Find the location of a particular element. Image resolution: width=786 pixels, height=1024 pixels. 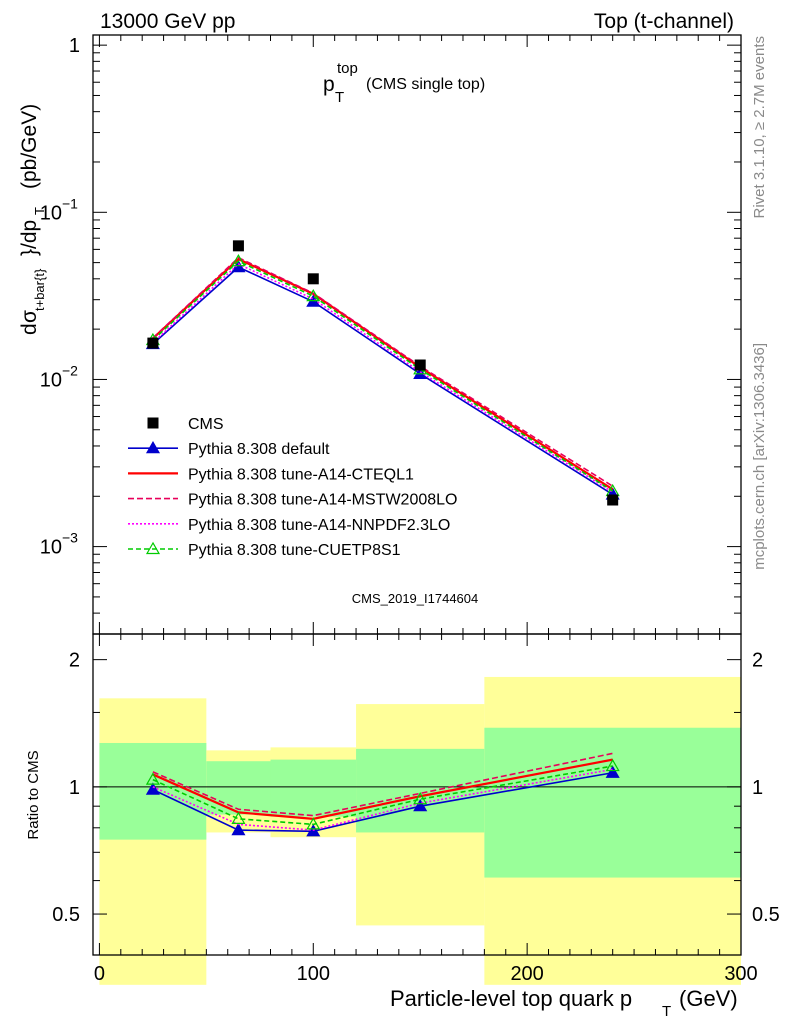

legend-entry-4: Pythia 8.308 tune-A14-NNPDF2.3LO is located at coordinates (289, 525).